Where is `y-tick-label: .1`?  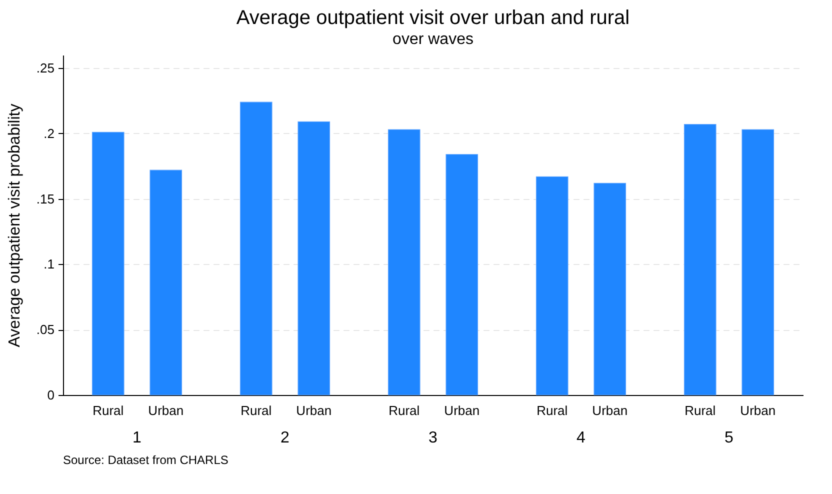
y-tick-label: .1 is located at coordinates (49, 264).